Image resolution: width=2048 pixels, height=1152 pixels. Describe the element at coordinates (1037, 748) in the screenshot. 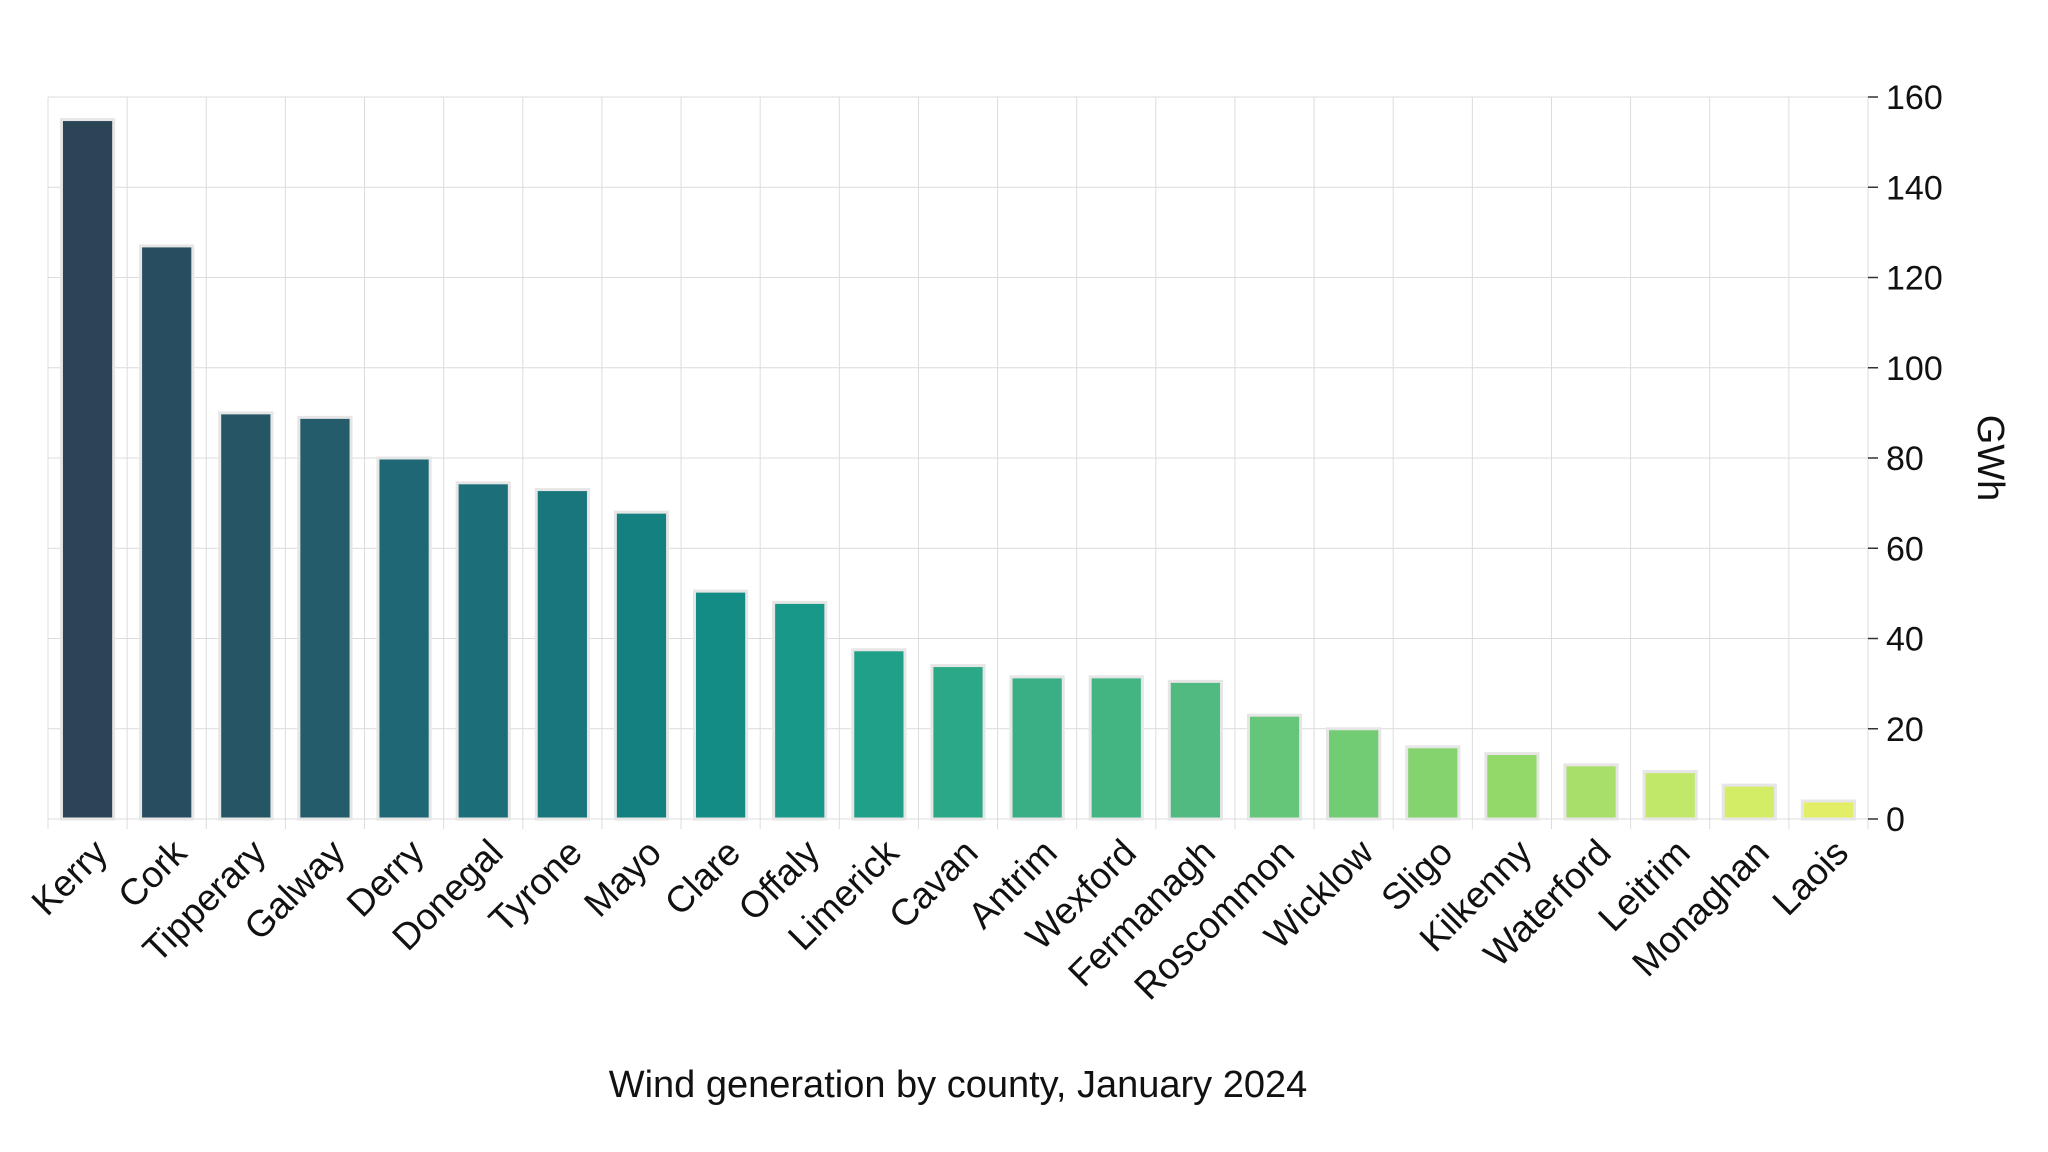

I see `bar-antrim` at that location.